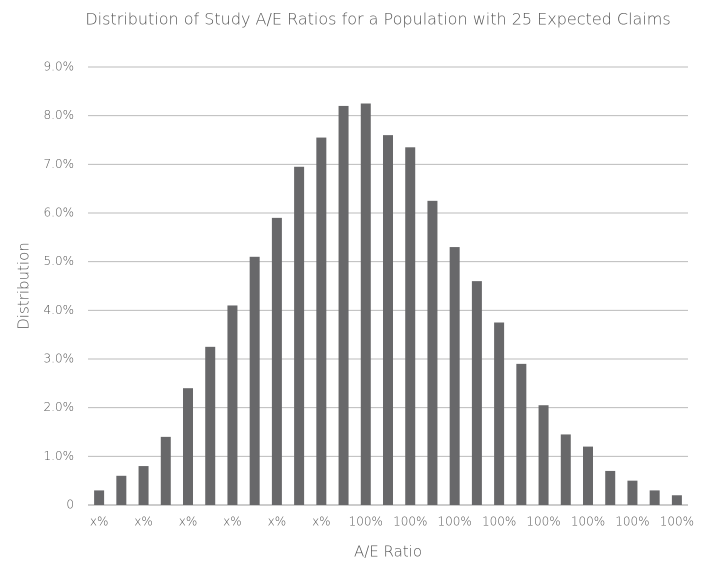 This screenshot has height=567, width=704. What do you see at coordinates (59, 213) in the screenshot?
I see `y-tick-label: 6.0%` at bounding box center [59, 213].